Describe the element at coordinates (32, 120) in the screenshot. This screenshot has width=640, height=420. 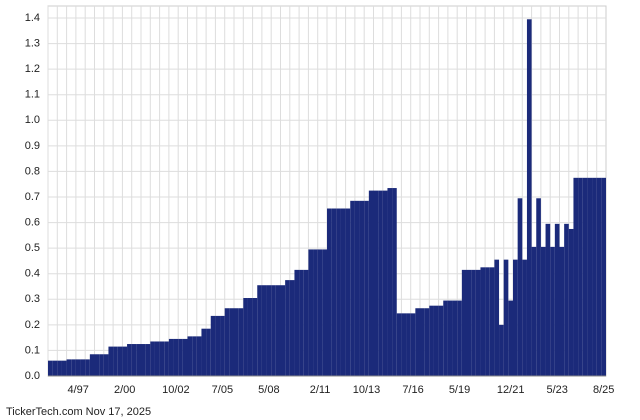
I see `y-tick-label: 1.0` at that location.